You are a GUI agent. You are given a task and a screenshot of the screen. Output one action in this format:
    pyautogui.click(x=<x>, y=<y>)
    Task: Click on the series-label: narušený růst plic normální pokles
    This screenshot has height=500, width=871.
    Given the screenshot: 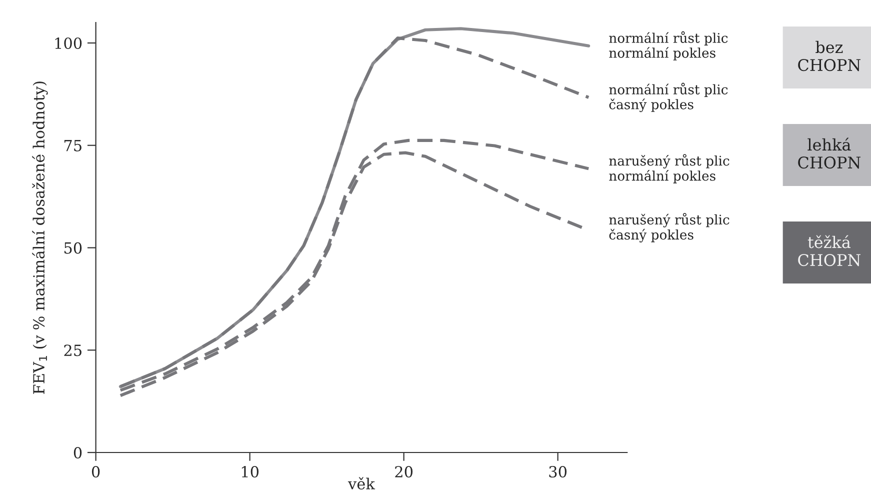 What is the action you would take?
    pyautogui.click(x=669, y=169)
    